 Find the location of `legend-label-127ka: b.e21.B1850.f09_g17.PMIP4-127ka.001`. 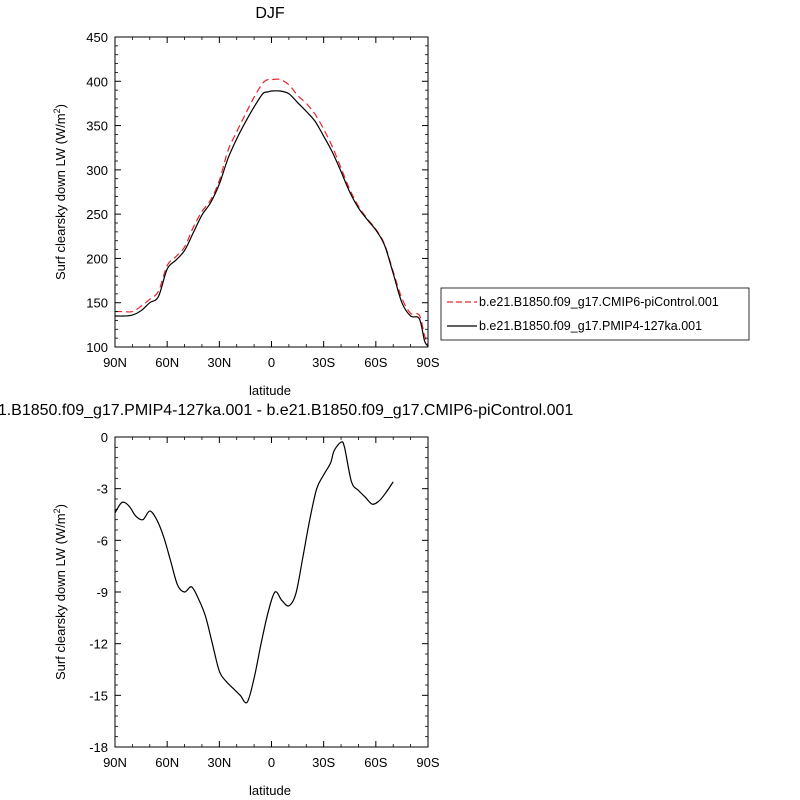

legend-label-127ka: b.e21.B1850.f09_g17.PMIP4-127ka.001 is located at coordinates (590, 326).